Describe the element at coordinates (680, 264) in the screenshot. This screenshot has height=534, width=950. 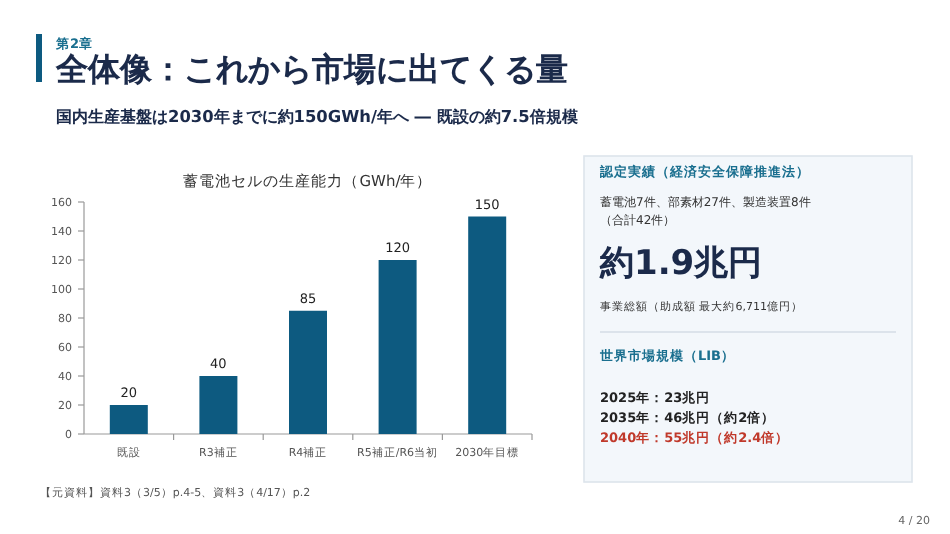
I see `text: 約1.9兆円` at that location.